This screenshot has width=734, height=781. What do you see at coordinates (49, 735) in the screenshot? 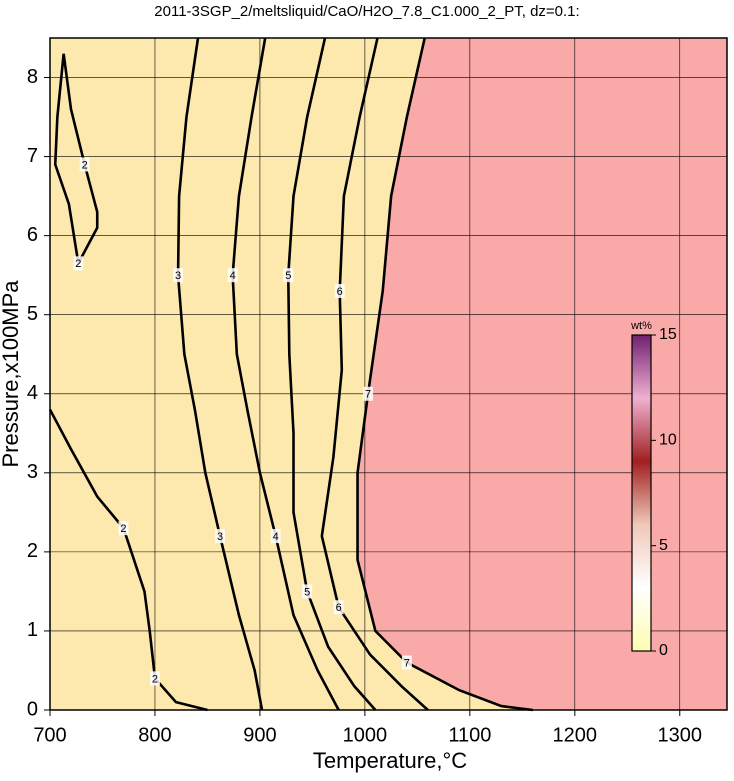
I see `x-tick-label: 700` at bounding box center [49, 735].